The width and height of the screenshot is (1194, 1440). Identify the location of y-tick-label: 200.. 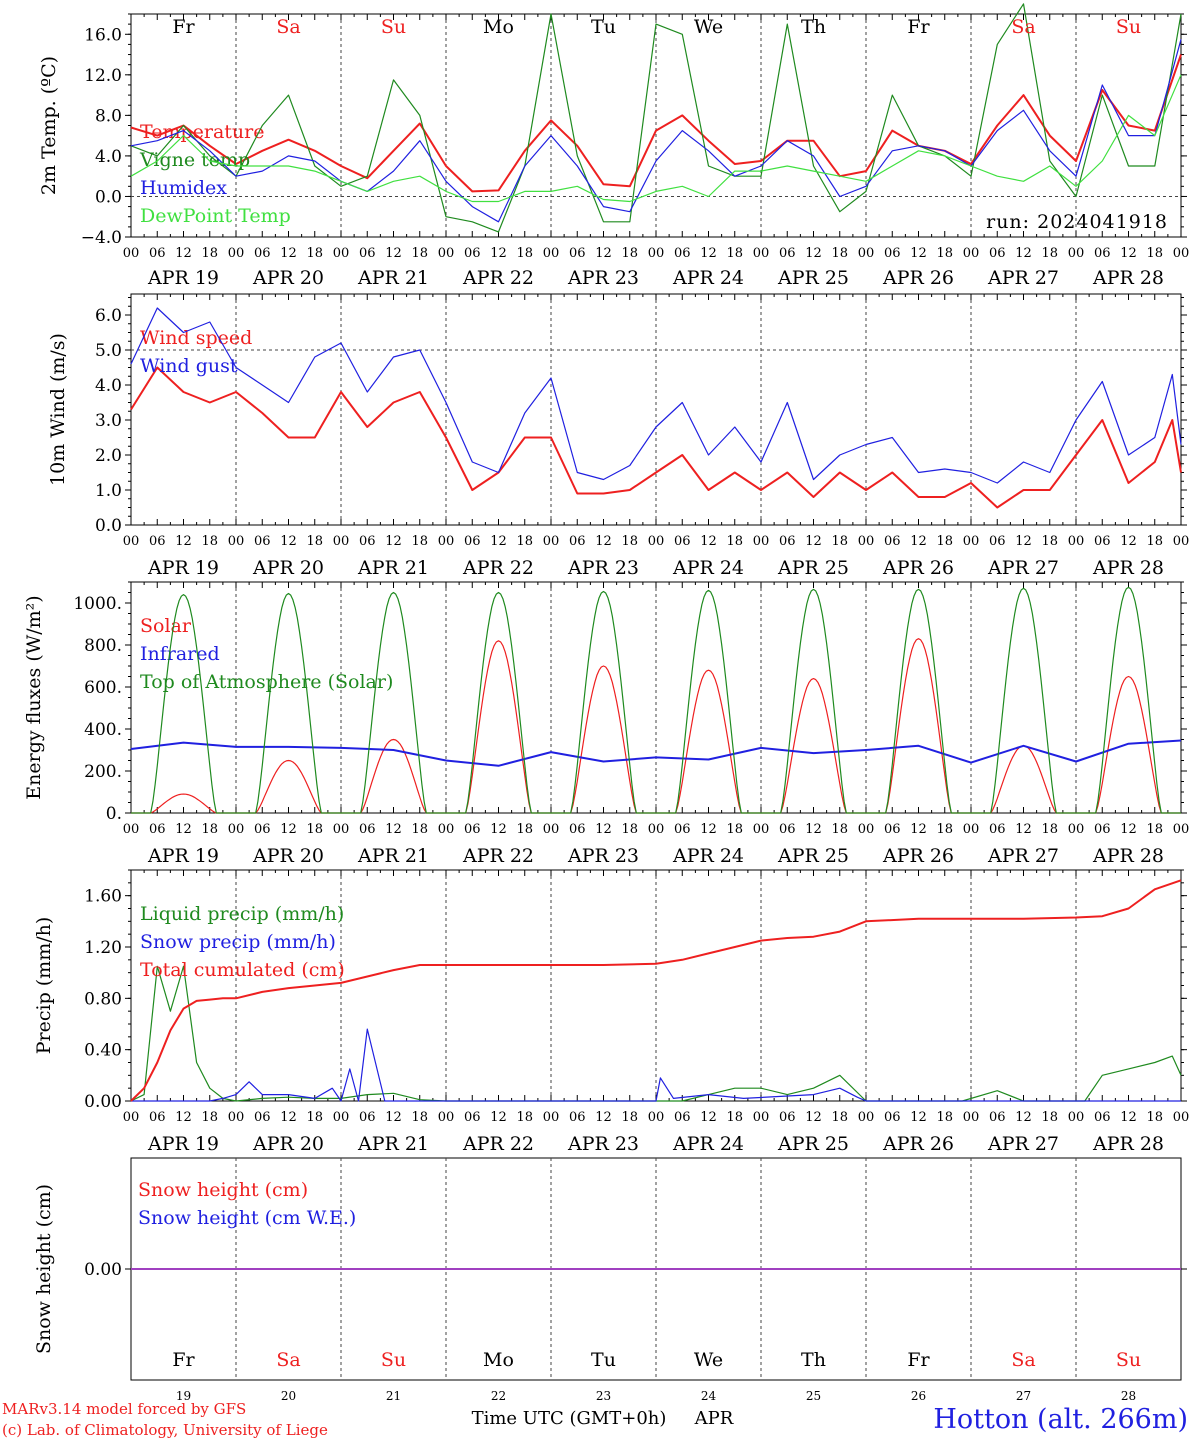
(103, 772).